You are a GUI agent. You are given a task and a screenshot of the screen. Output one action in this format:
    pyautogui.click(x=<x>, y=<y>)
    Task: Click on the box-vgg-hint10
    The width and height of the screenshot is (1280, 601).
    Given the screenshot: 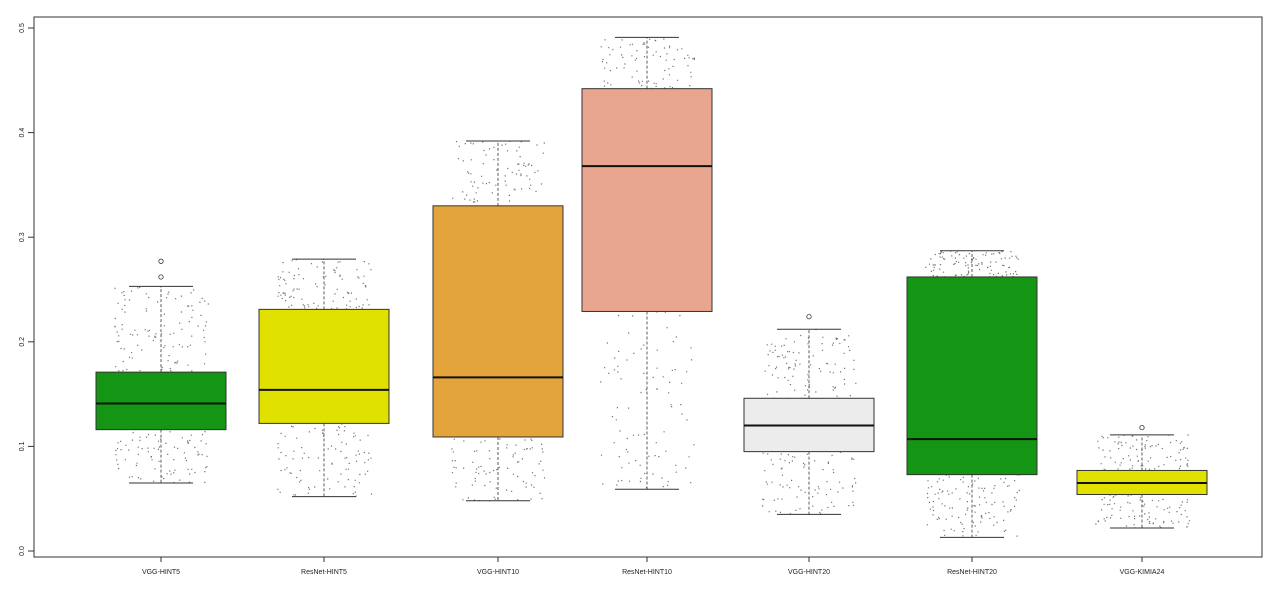 What is the action you would take?
    pyautogui.click(x=498, y=321)
    